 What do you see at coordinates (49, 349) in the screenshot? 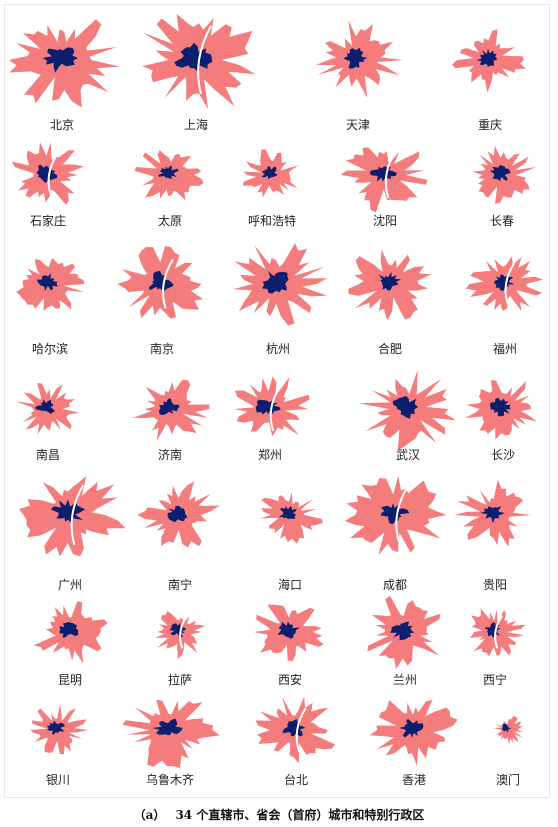
I see `city-label: 哈尔滨` at bounding box center [49, 349].